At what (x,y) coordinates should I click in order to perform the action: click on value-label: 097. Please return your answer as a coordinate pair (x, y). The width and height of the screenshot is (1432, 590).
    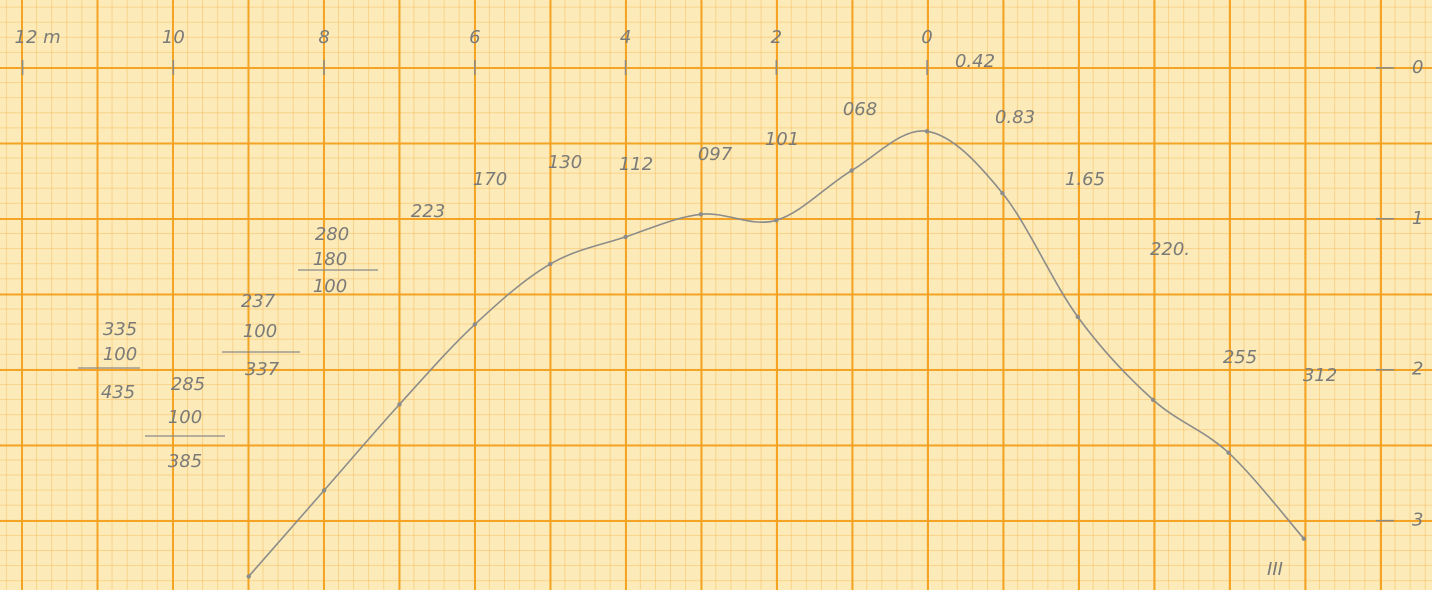
    Looking at the image, I should click on (715, 154).